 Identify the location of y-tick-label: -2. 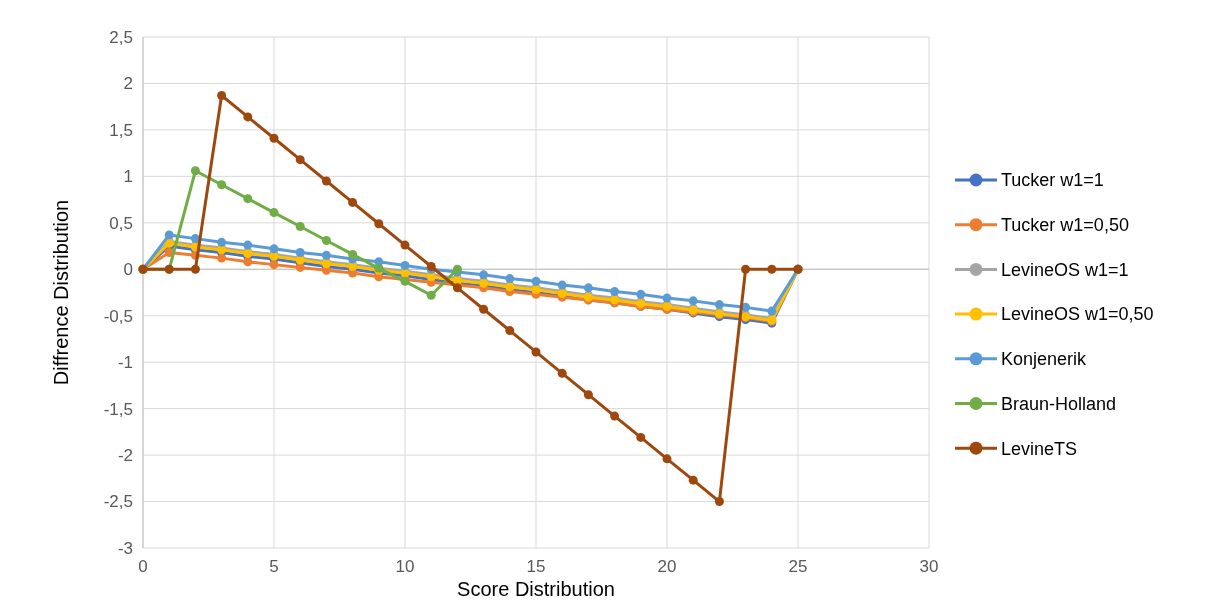
(125, 456).